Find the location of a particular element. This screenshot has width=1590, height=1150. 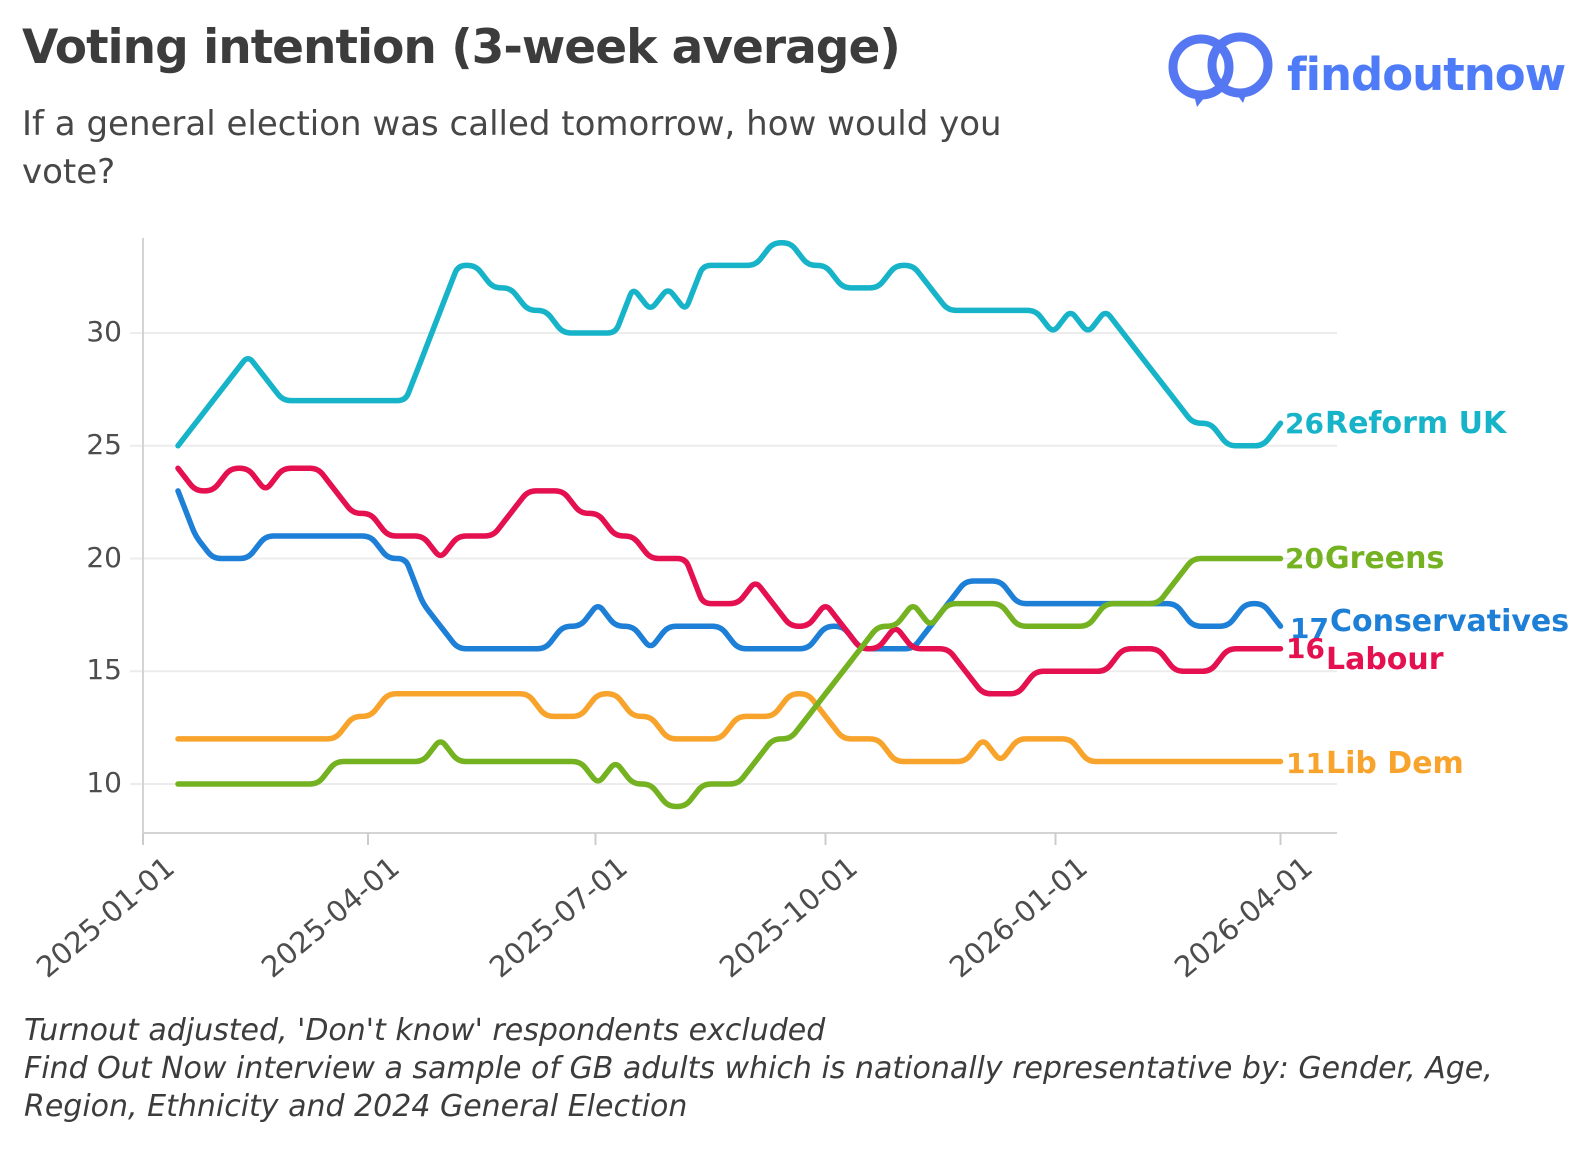

y-axis-tick-label-15: 15 is located at coordinates (104, 670).